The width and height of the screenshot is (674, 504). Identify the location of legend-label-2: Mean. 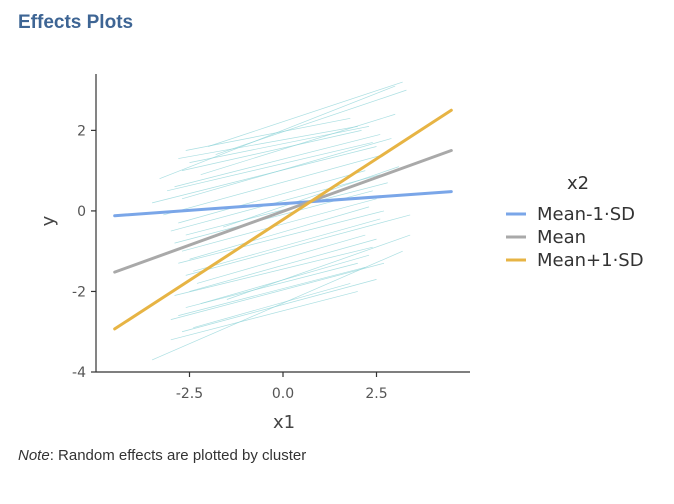
(561, 237).